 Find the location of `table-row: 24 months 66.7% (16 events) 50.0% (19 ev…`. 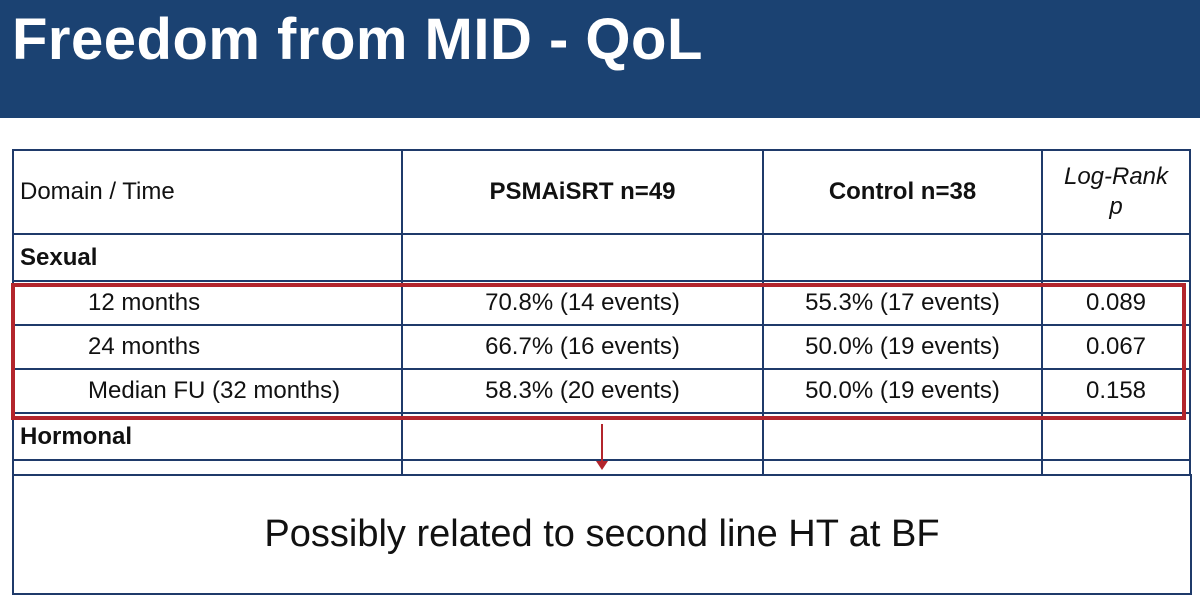

table-row: 24 months 66.7% (16 events) 50.0% (19 ev… is located at coordinates (601, 347).